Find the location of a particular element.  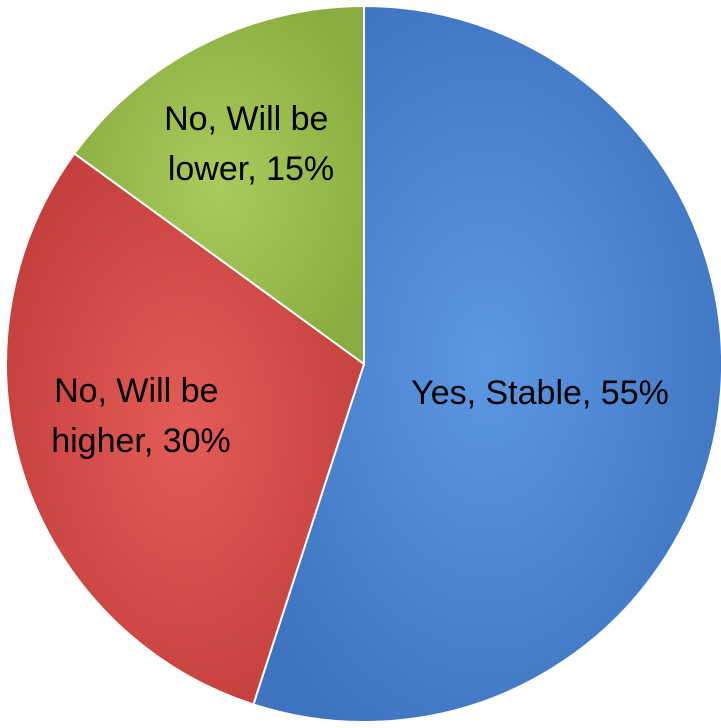

slice-label-yes-stable: Yes, Stable, 55% is located at coordinates (540, 393).